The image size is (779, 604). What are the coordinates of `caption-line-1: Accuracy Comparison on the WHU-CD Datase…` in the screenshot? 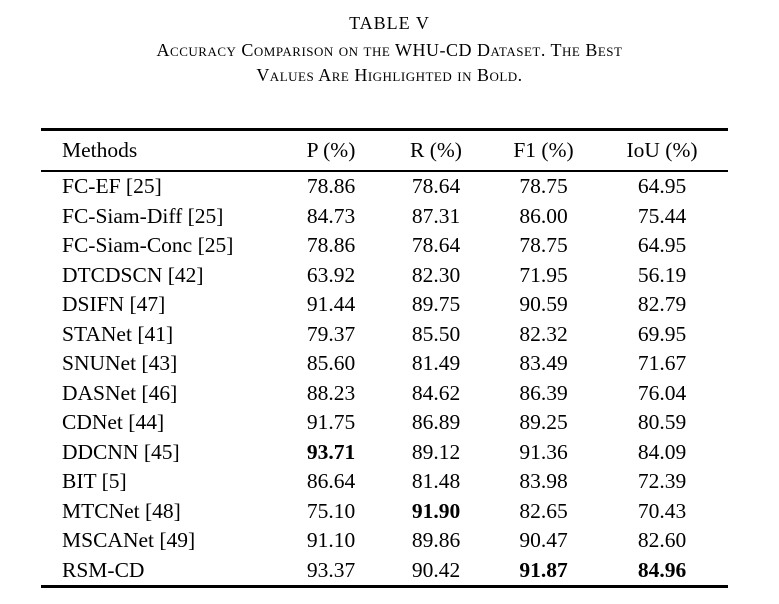 It's located at (389, 50).